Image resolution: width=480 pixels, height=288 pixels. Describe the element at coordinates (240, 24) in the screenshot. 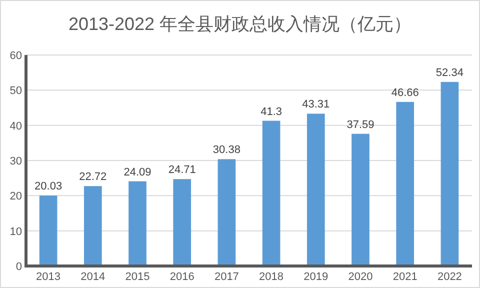

I see `chart-title: 2013-2022 年全县财政总收入情况（亿元）` at that location.